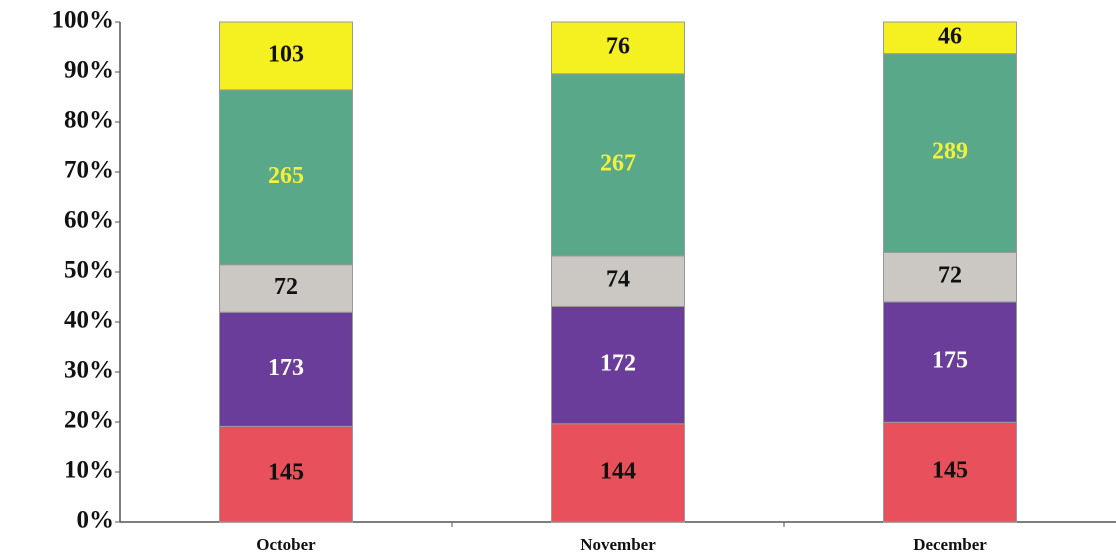  I want to click on data-label: 144, so click(618, 471).